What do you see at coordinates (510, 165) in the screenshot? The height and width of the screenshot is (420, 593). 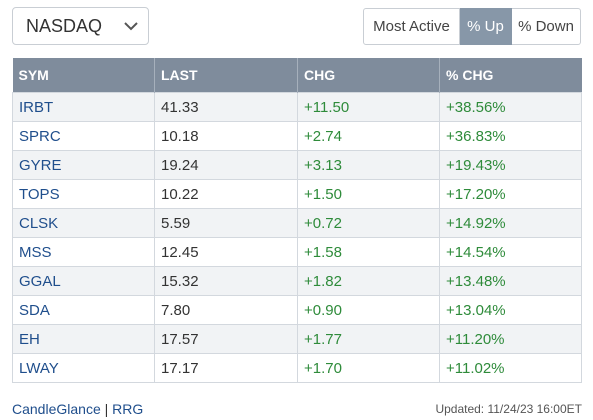 I see `percent-change-cell: +19.43%` at bounding box center [510, 165].